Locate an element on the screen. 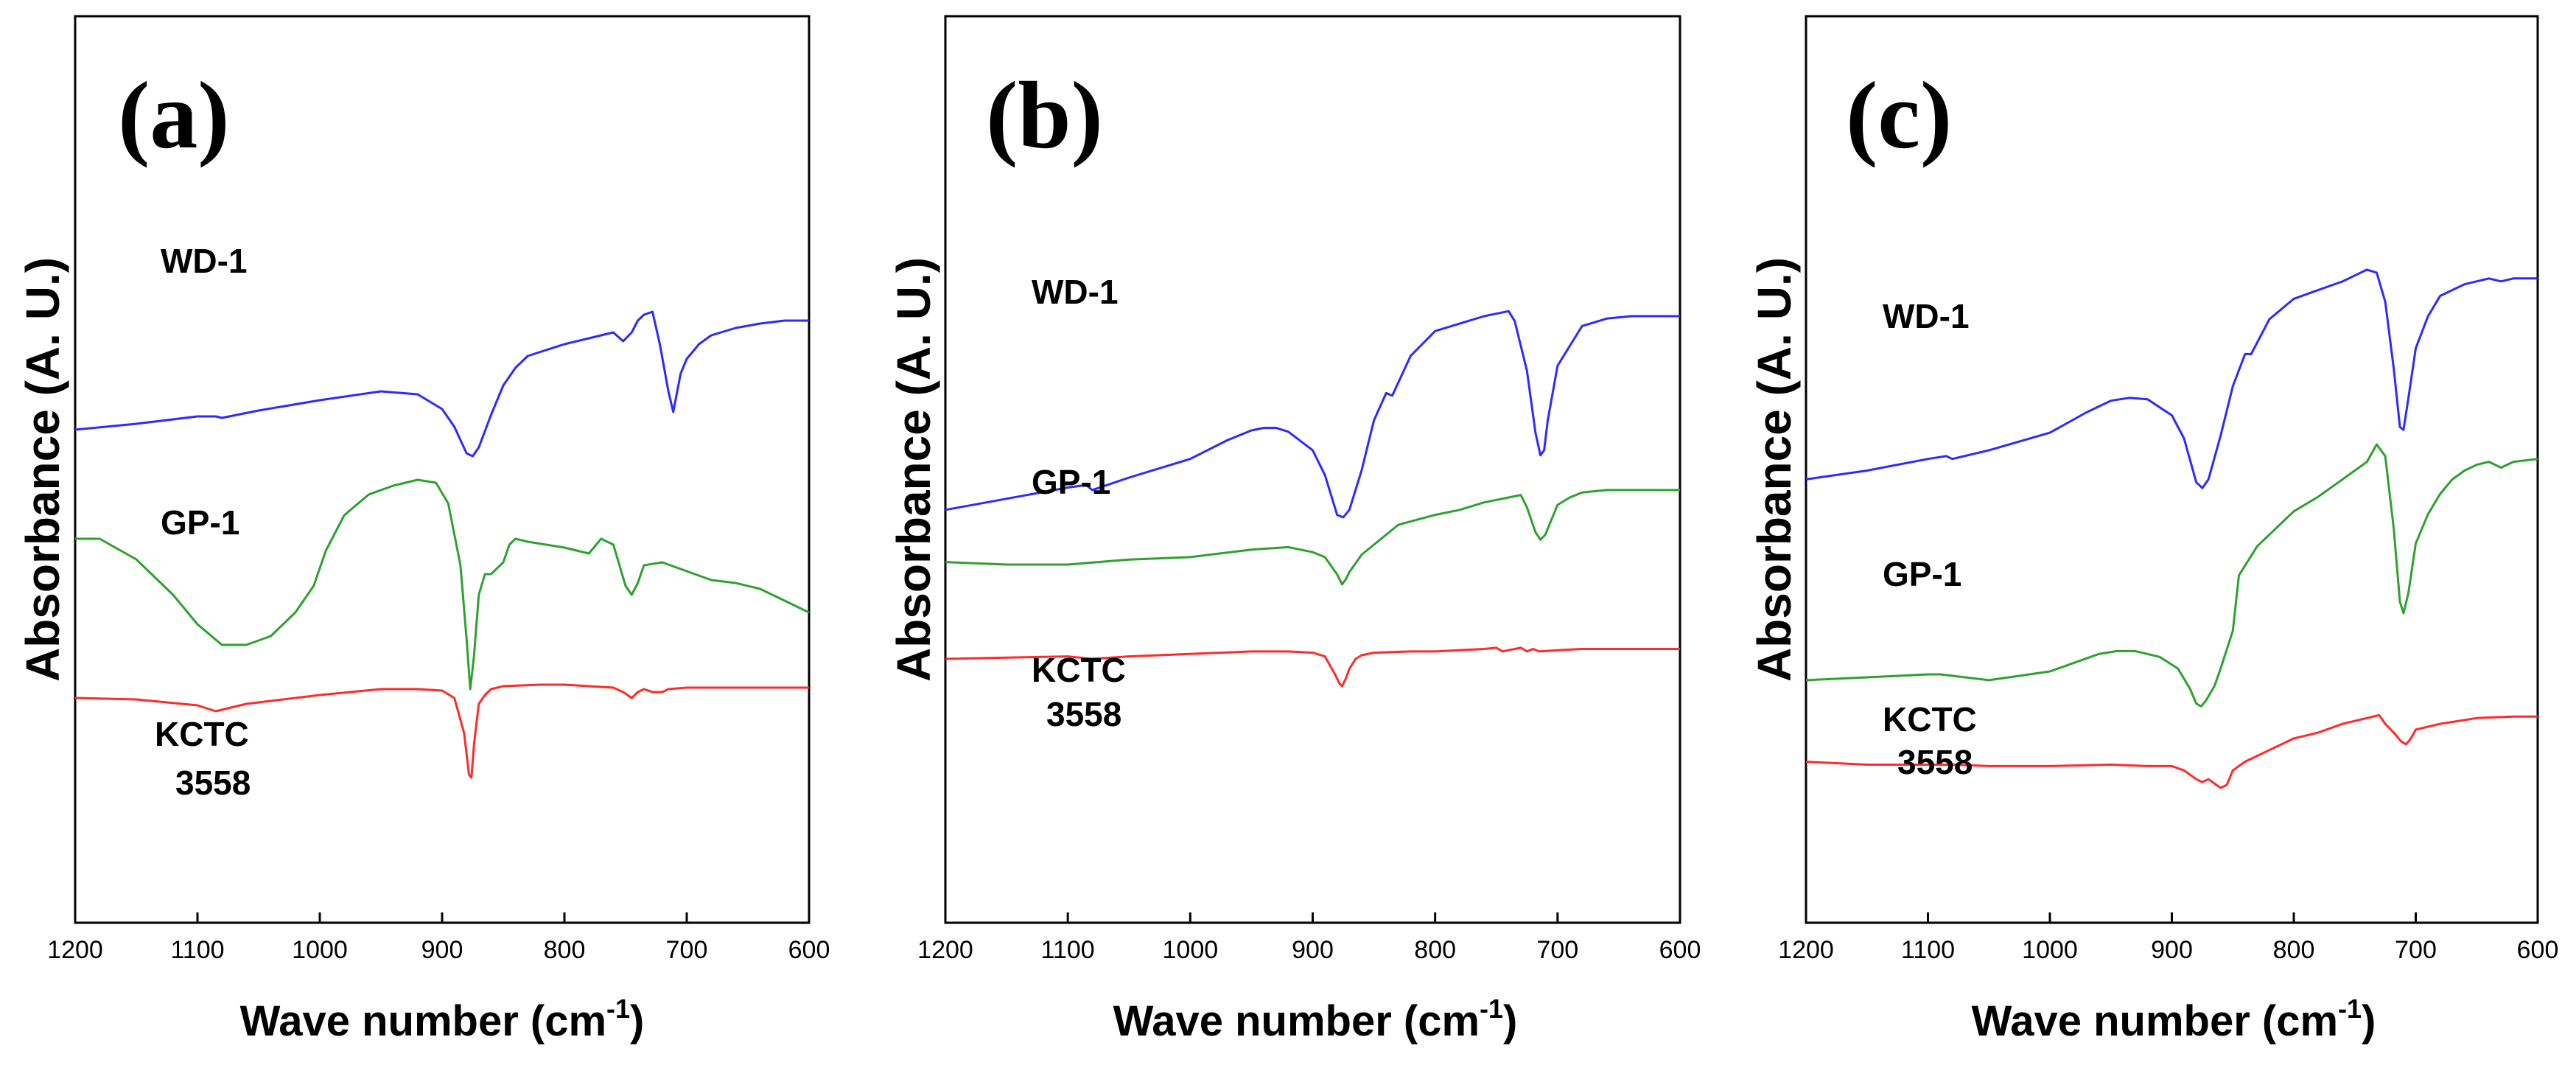  panel-label: (a) is located at coordinates (174, 116).